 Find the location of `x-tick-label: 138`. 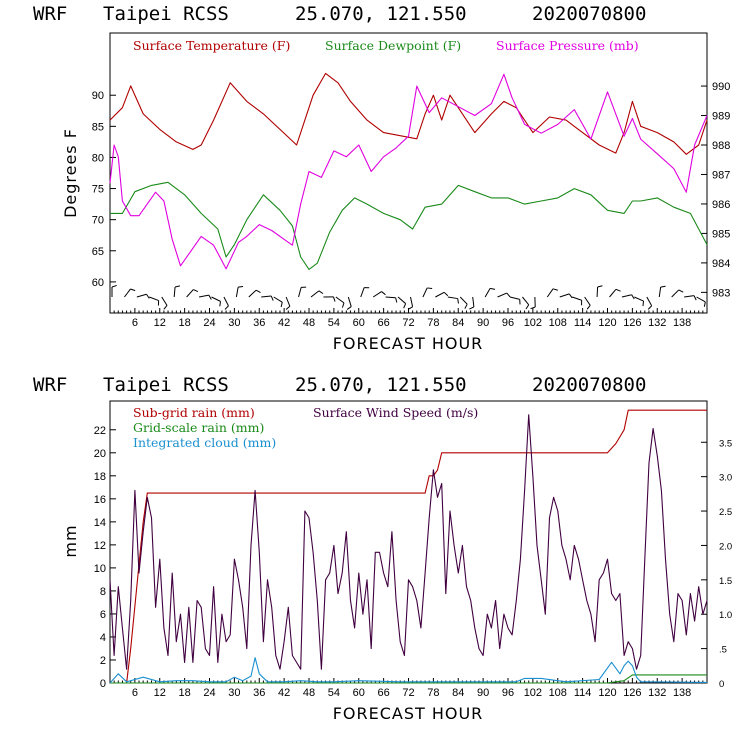

x-tick-label: 138 is located at coordinates (682, 323).